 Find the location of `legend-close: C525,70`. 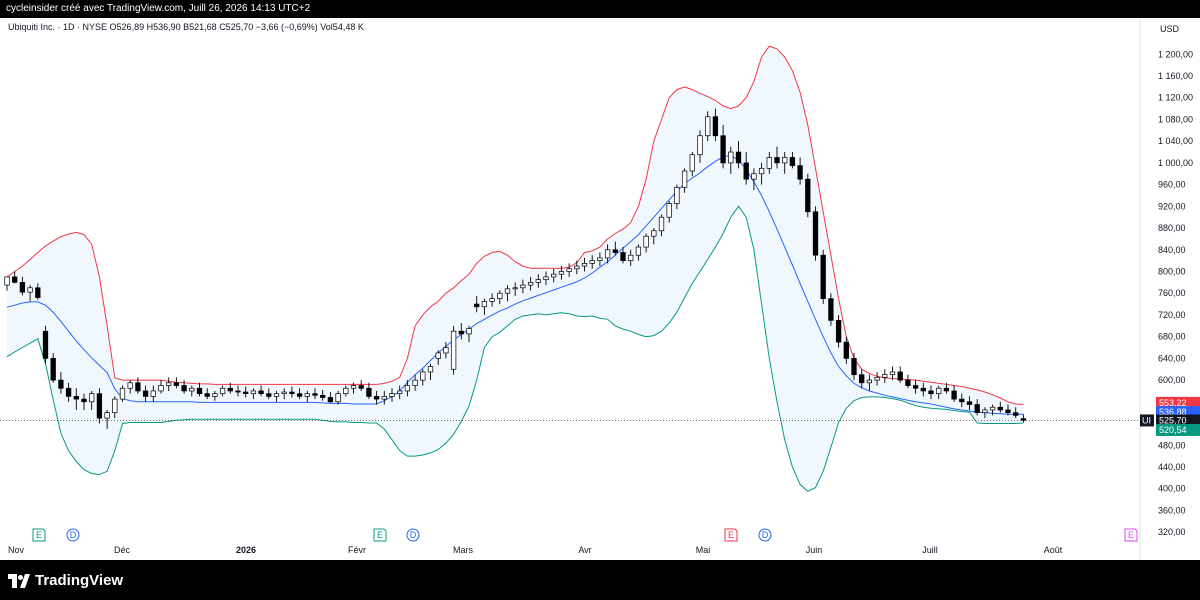

legend-close: C525,70 is located at coordinates (236, 27).